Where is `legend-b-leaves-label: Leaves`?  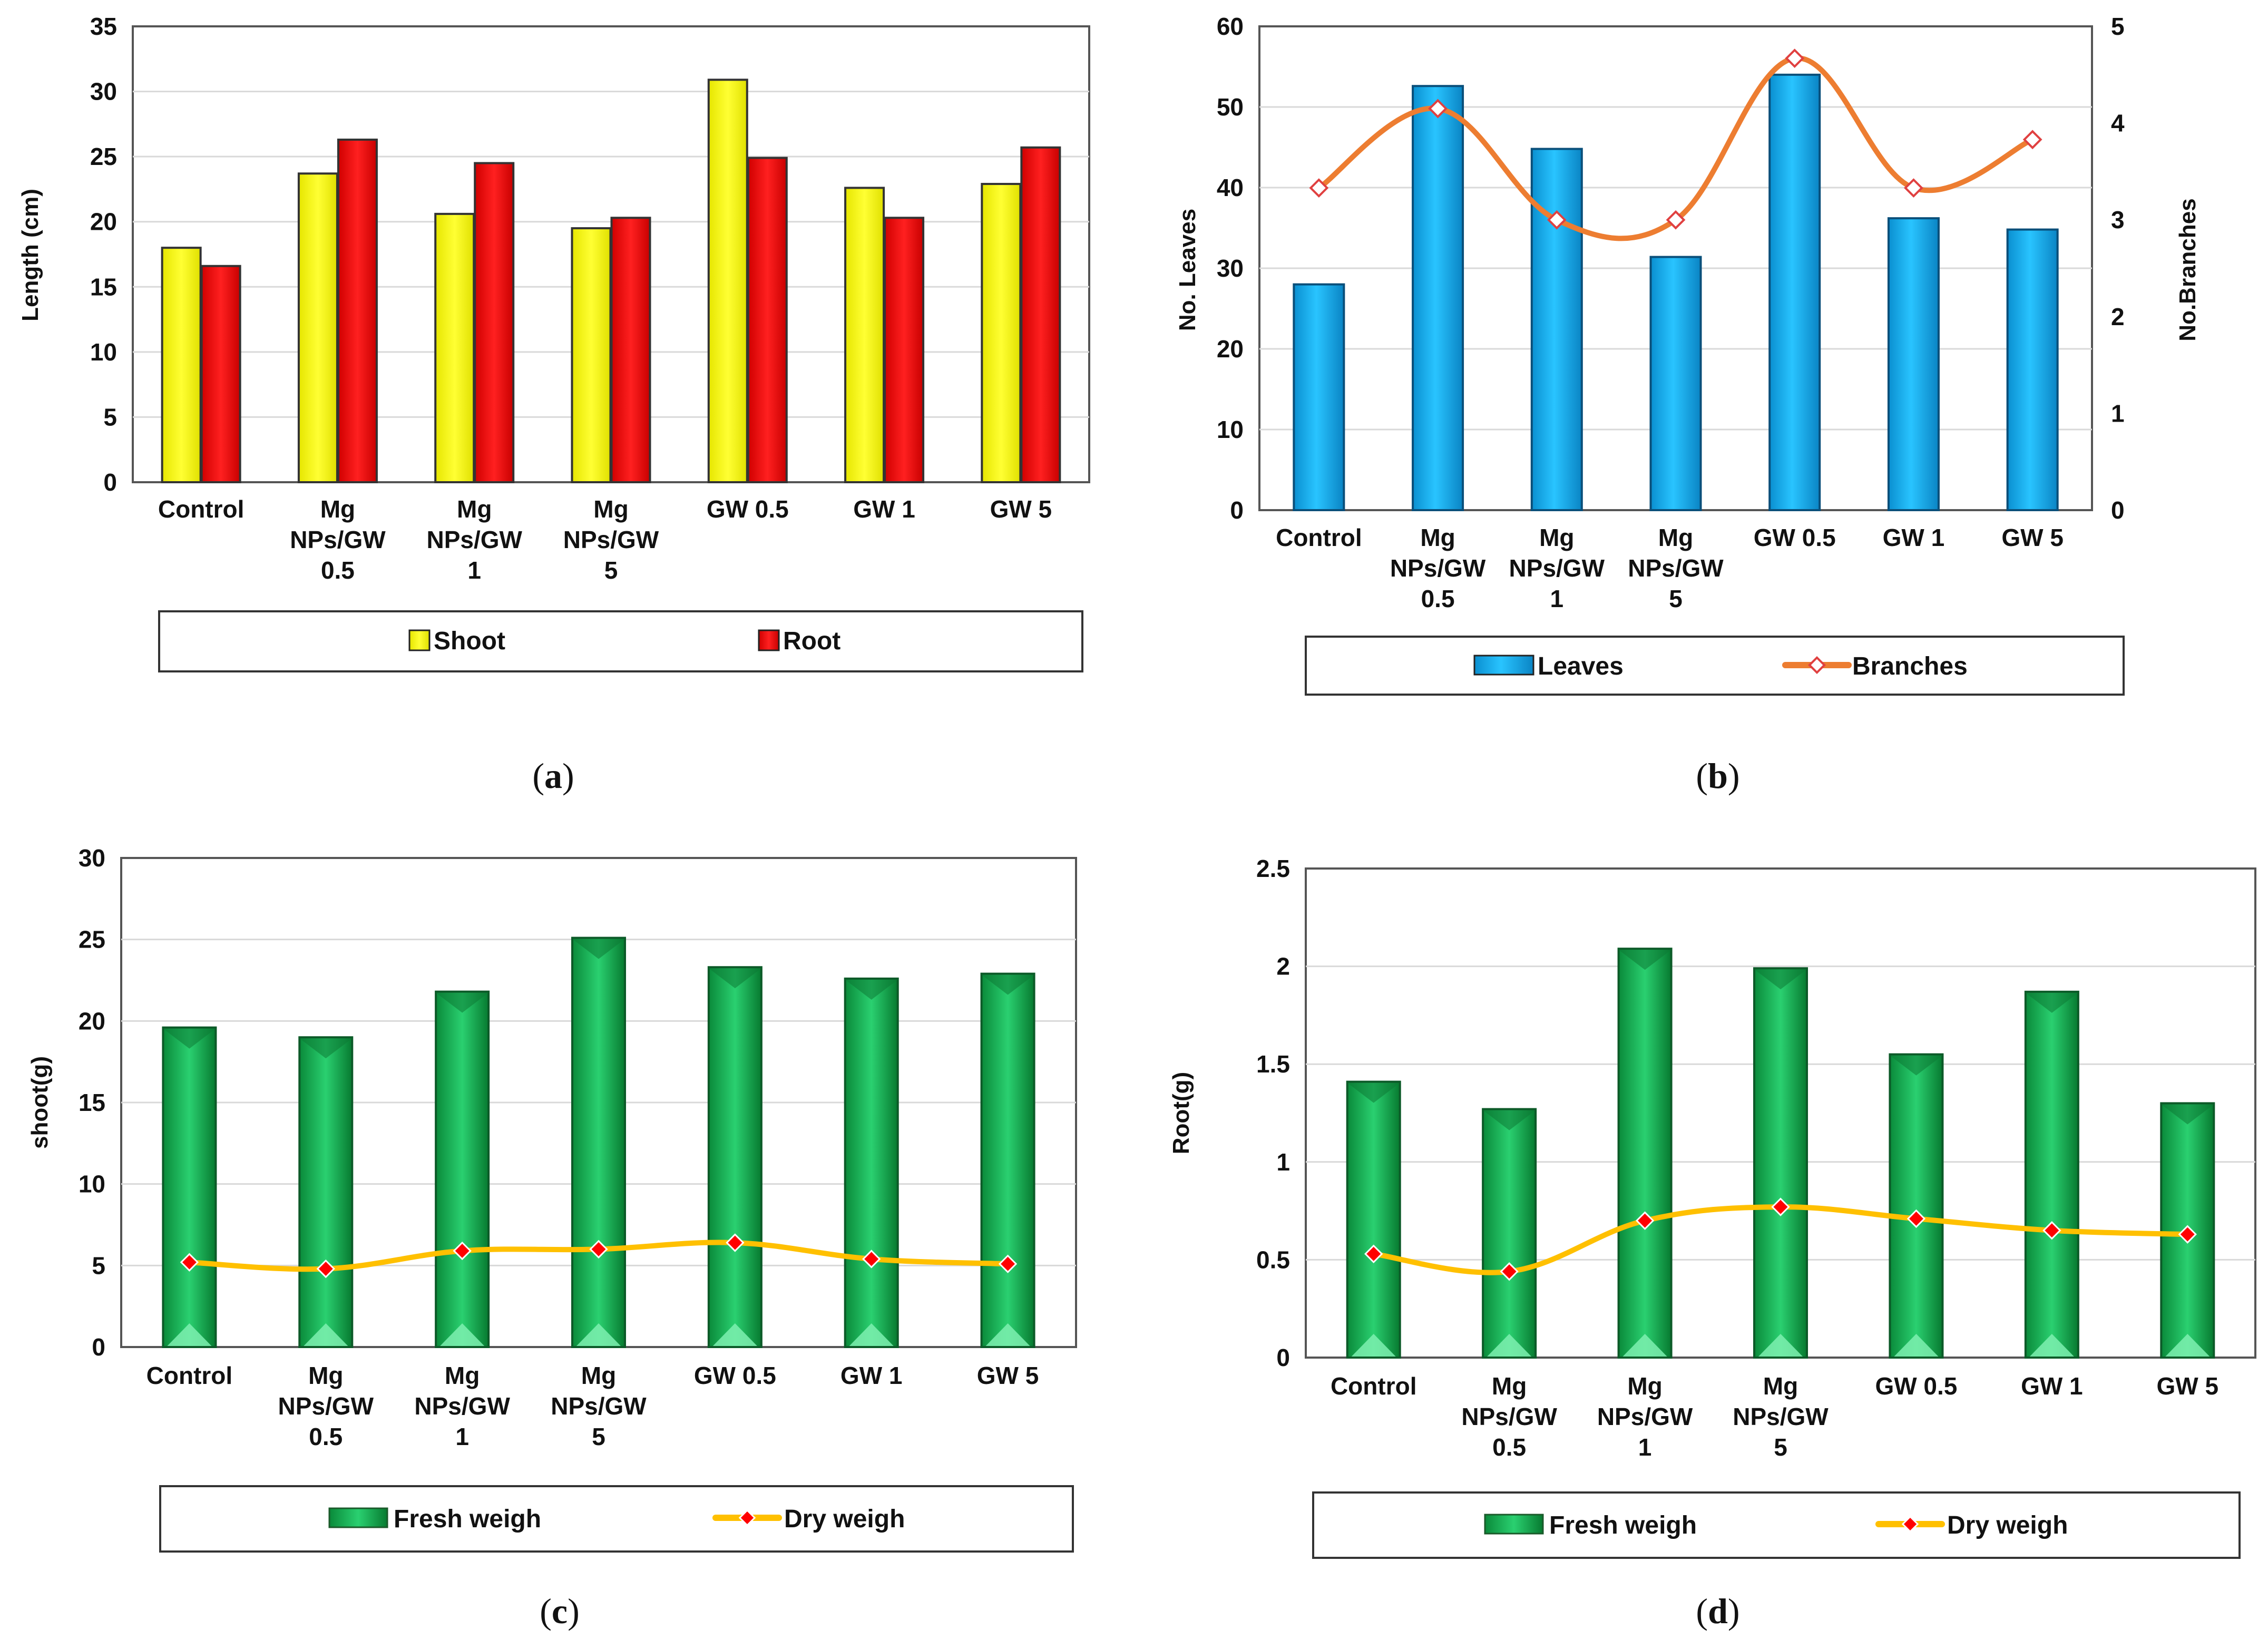
legend-b-leaves-label: Leaves is located at coordinates (1581, 666).